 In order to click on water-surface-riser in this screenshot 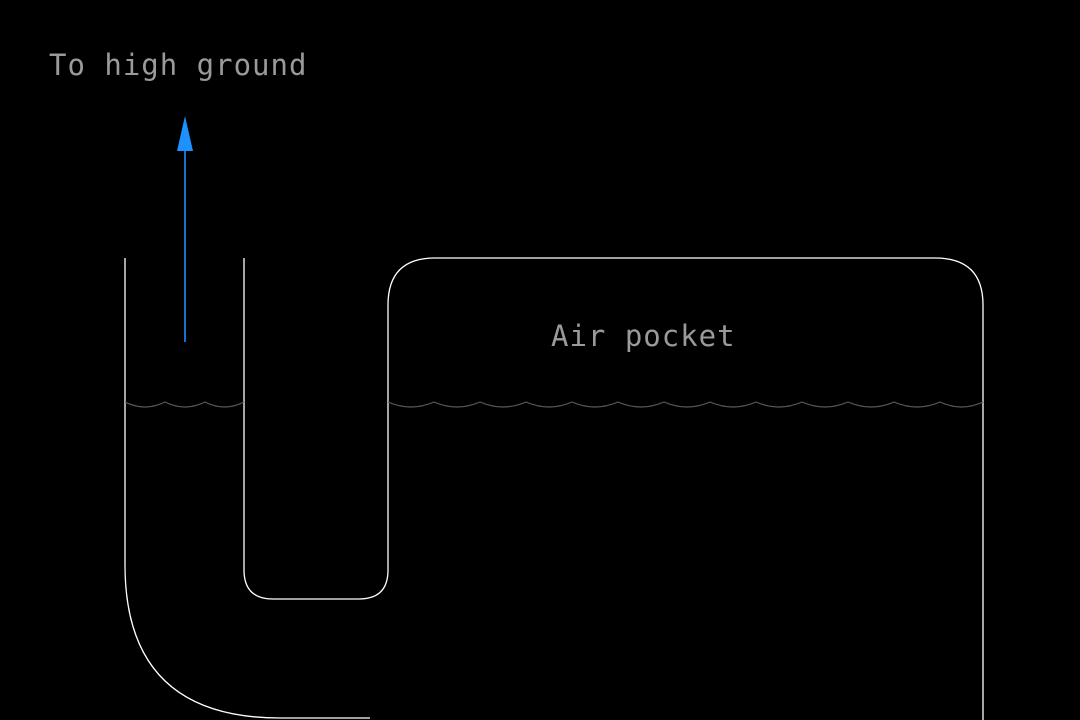, I will do `click(184, 404)`.